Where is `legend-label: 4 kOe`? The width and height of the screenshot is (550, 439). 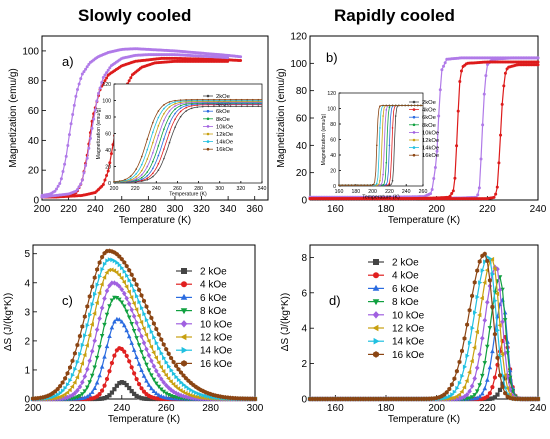
legend-label: 4 kOe is located at coordinates (213, 285).